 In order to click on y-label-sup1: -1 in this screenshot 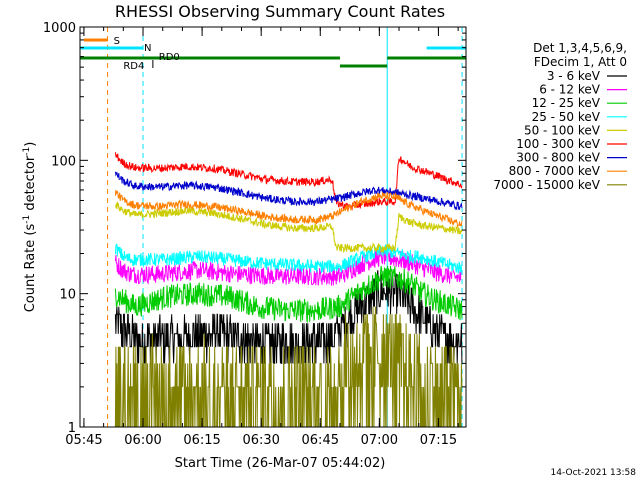, I will do `click(27, 219)`.